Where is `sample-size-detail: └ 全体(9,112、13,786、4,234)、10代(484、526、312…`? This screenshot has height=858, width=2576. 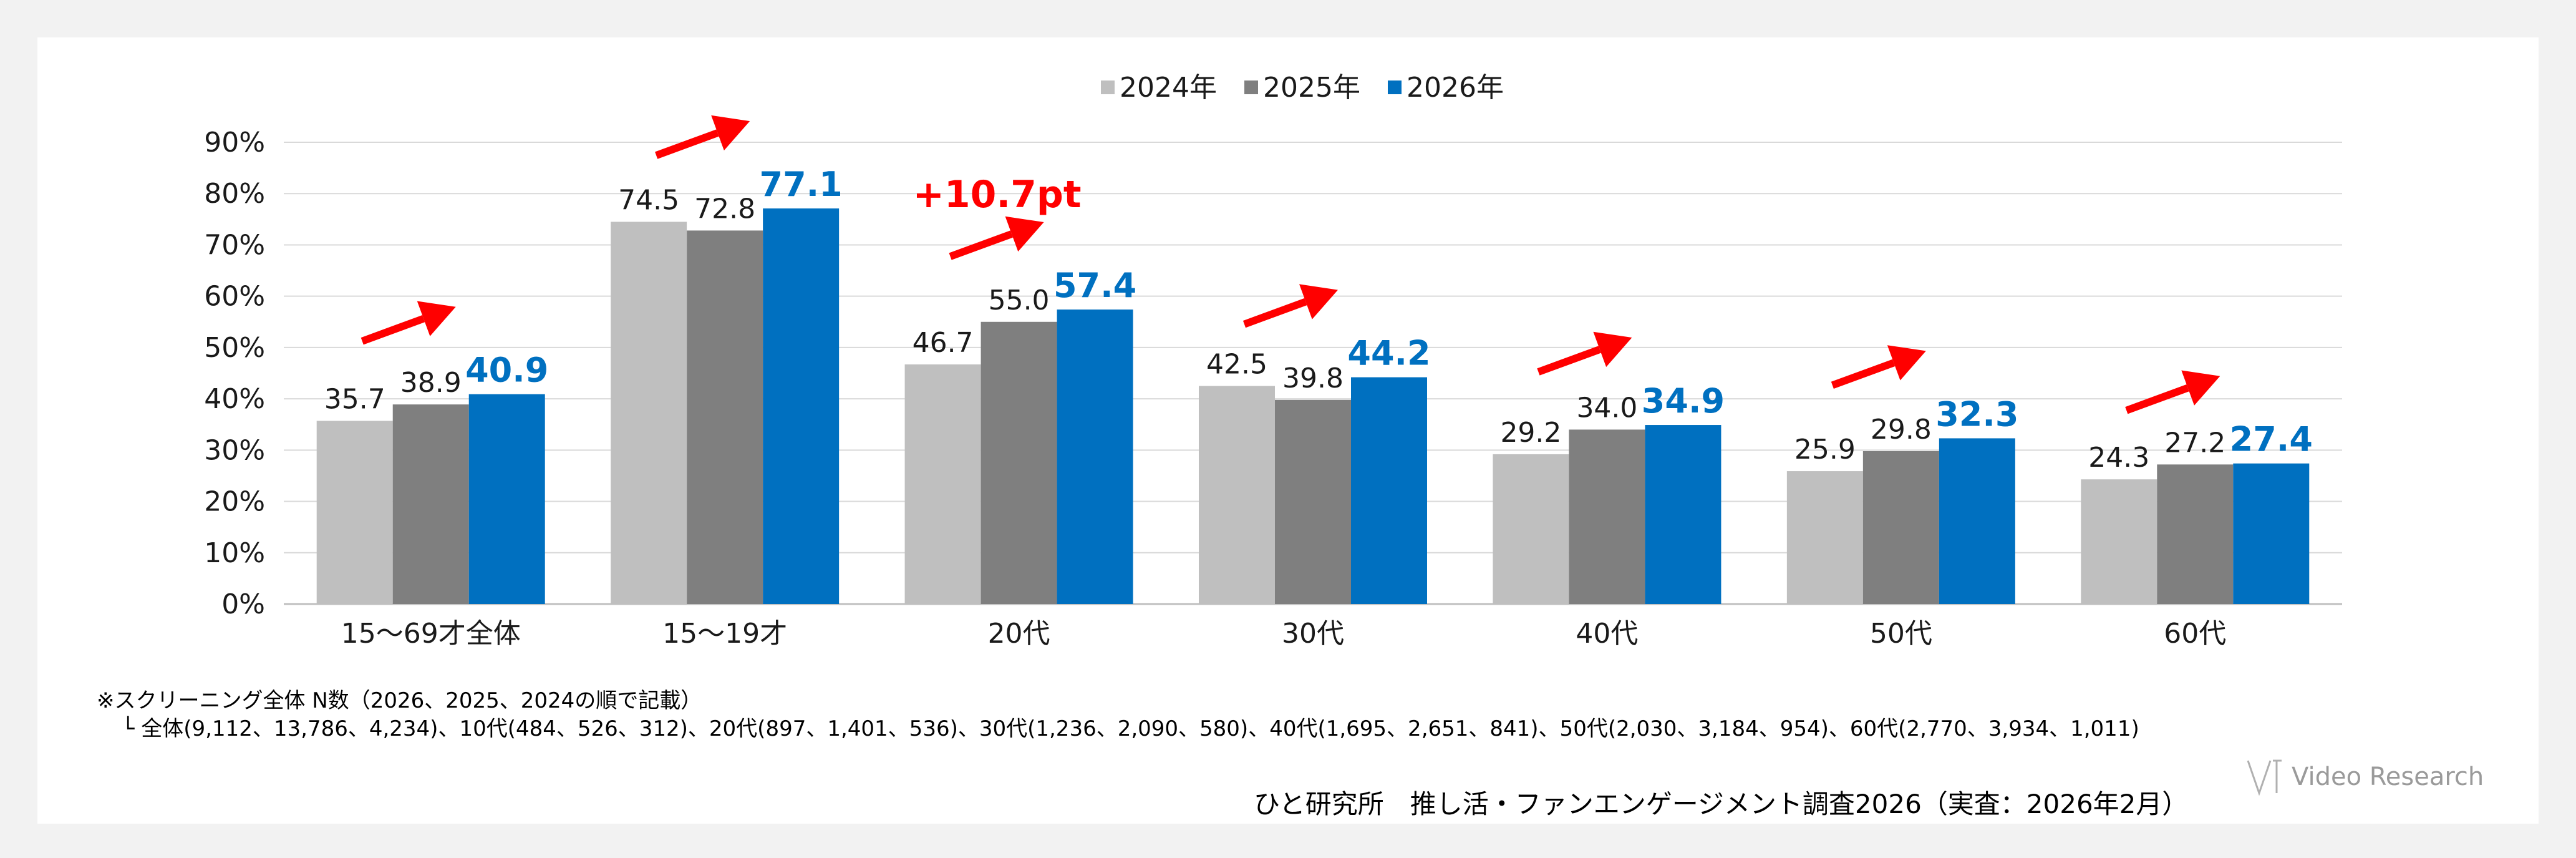 sample-size-detail: └ 全体(9,112、13,786、4,234)、10代(484、526、312… is located at coordinates (1130, 728).